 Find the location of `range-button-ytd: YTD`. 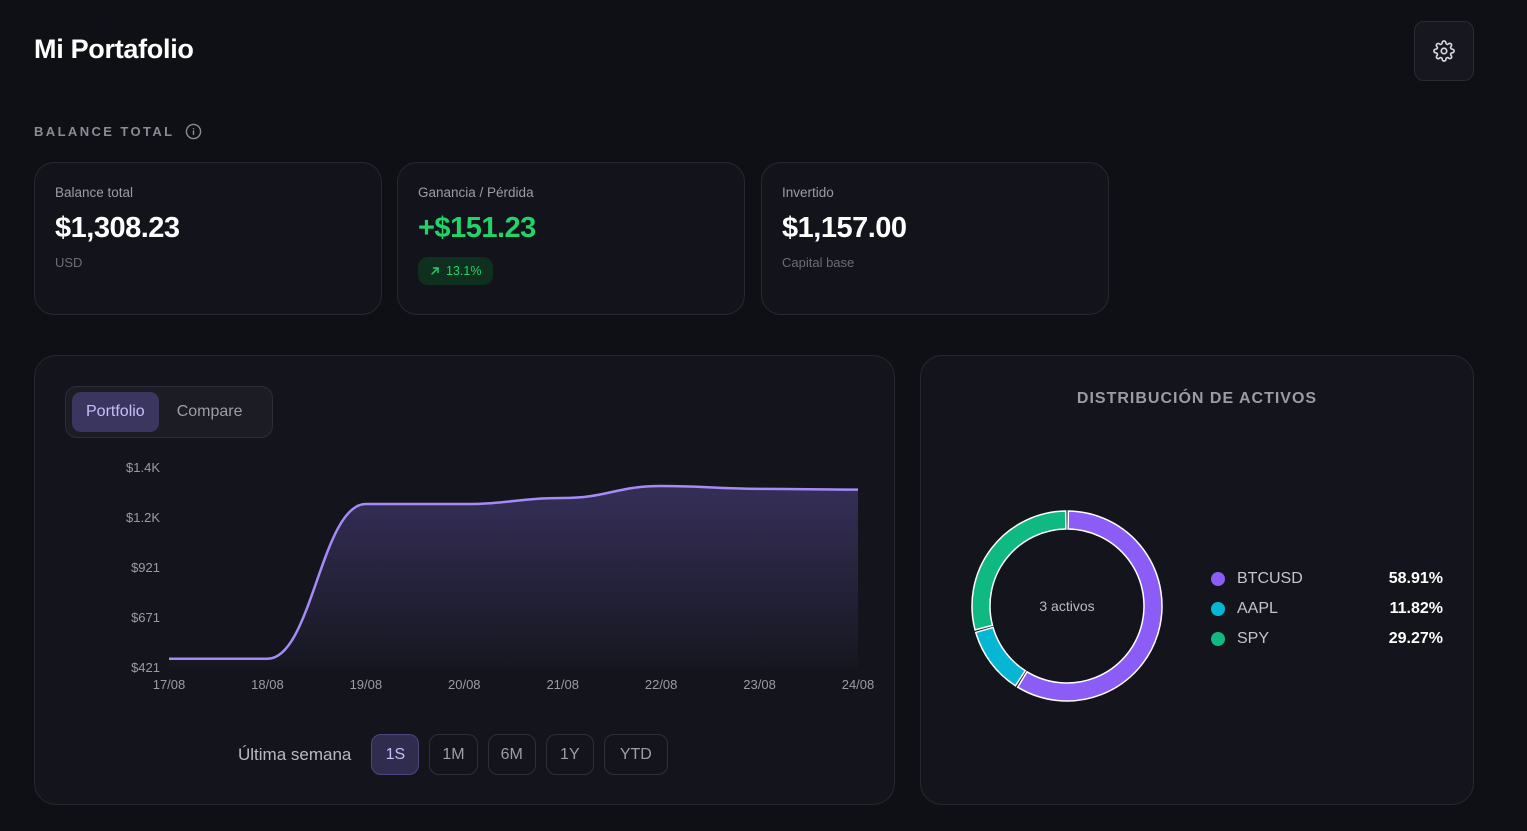

range-button-ytd: YTD is located at coordinates (635, 754).